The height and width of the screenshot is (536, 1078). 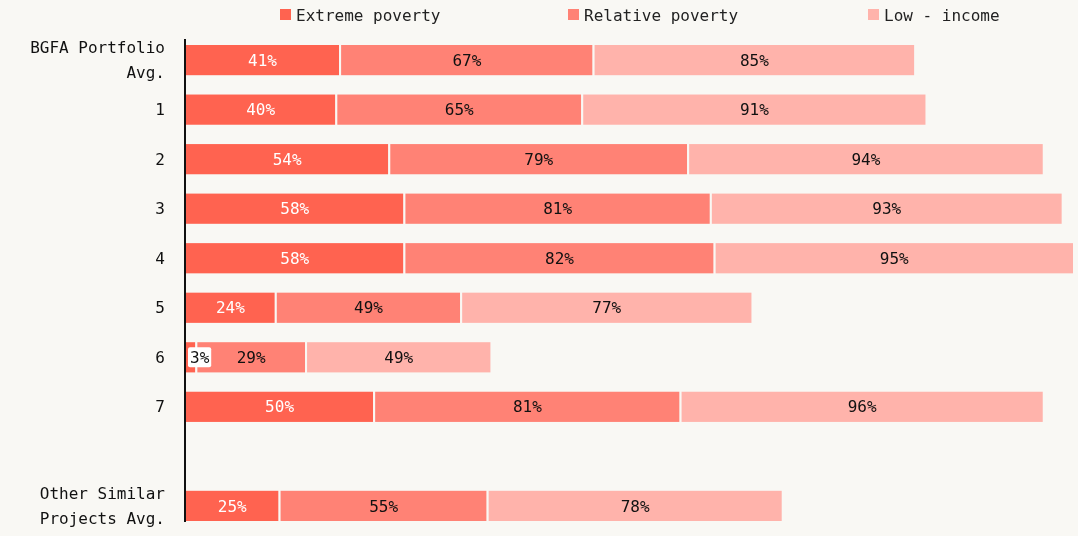 What do you see at coordinates (635, 506) in the screenshot?
I see `data-label: 78%` at bounding box center [635, 506].